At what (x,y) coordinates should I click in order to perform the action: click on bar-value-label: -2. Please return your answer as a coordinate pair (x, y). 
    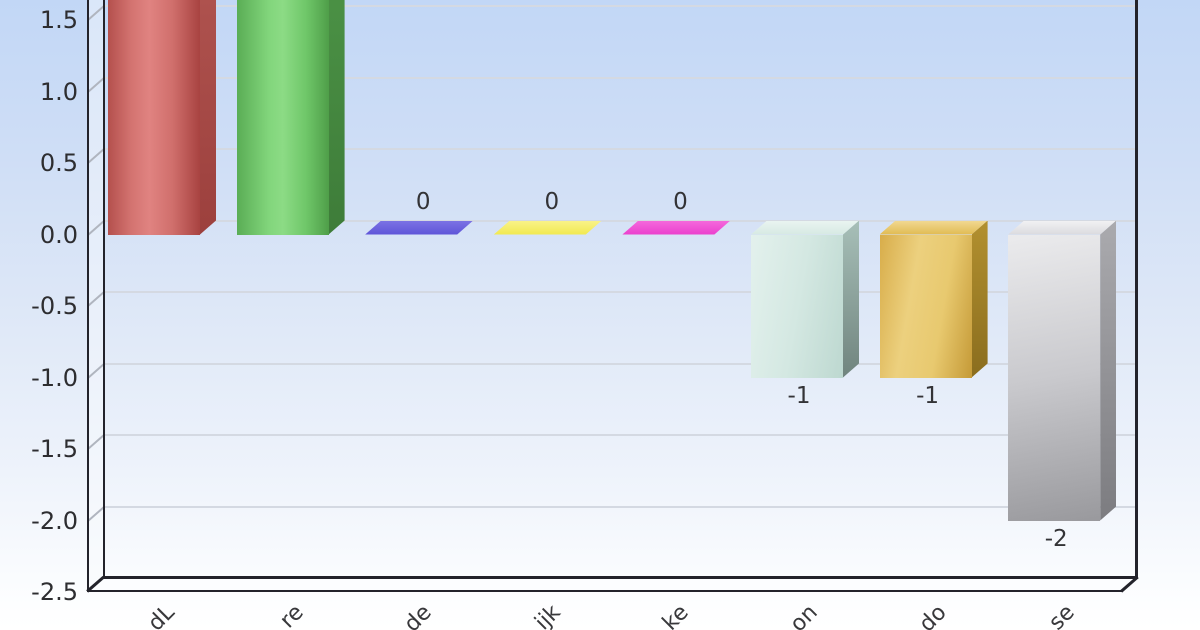
    Looking at the image, I should click on (1056, 538).